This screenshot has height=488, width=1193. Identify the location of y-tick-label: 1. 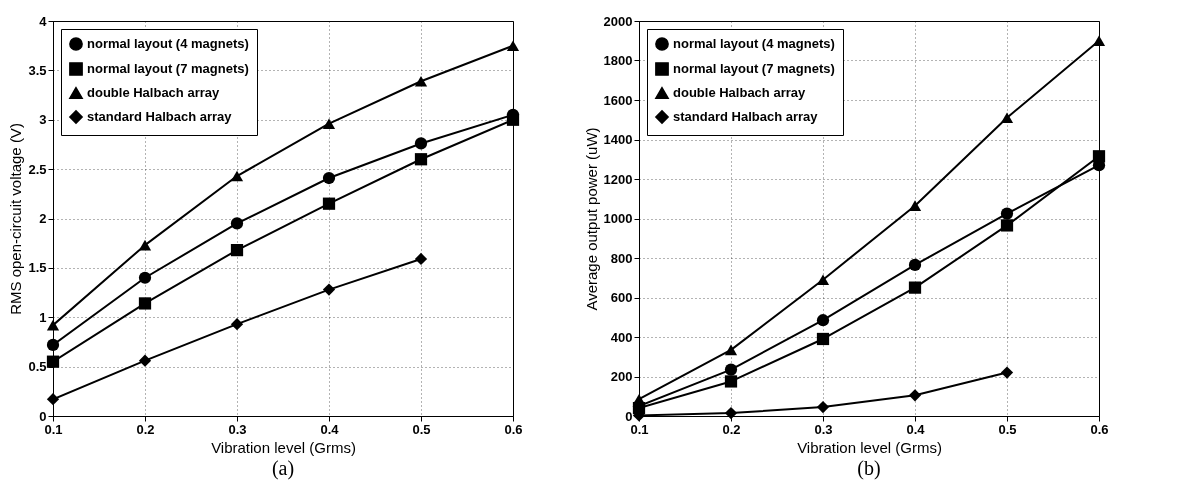
(43, 317).